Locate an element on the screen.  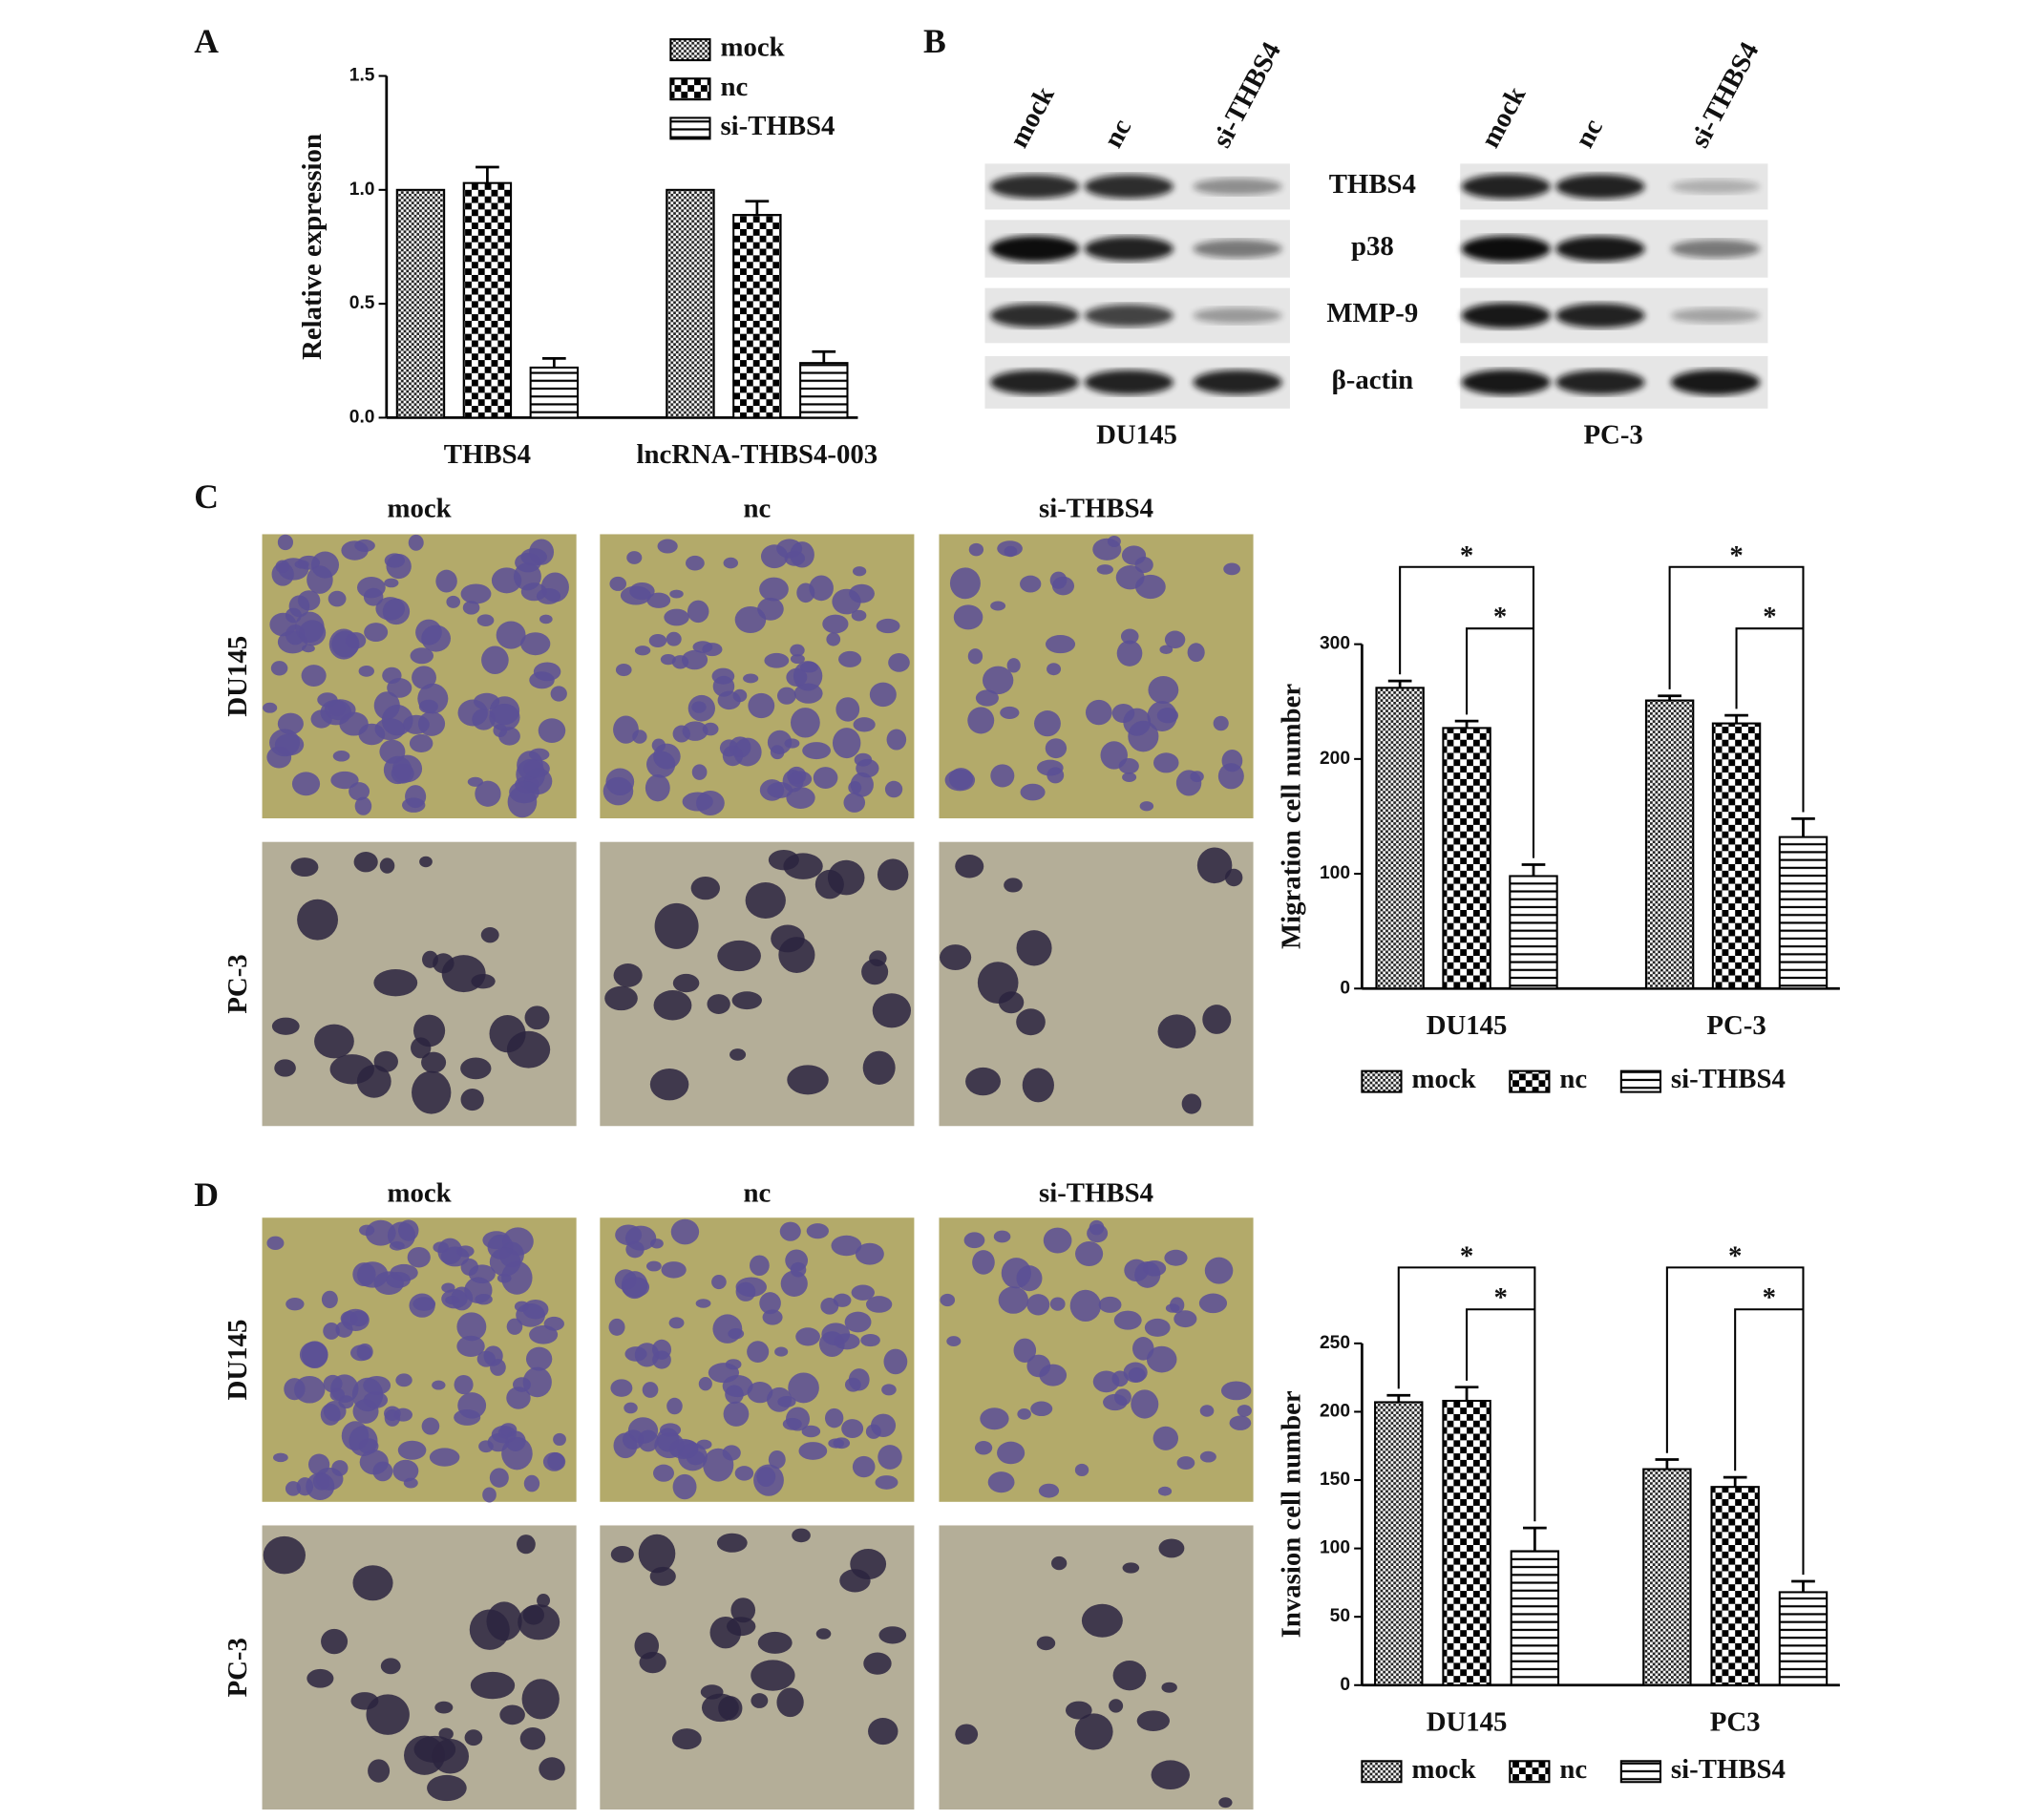
x-tick-label: DU145 is located at coordinates (1467, 1723).